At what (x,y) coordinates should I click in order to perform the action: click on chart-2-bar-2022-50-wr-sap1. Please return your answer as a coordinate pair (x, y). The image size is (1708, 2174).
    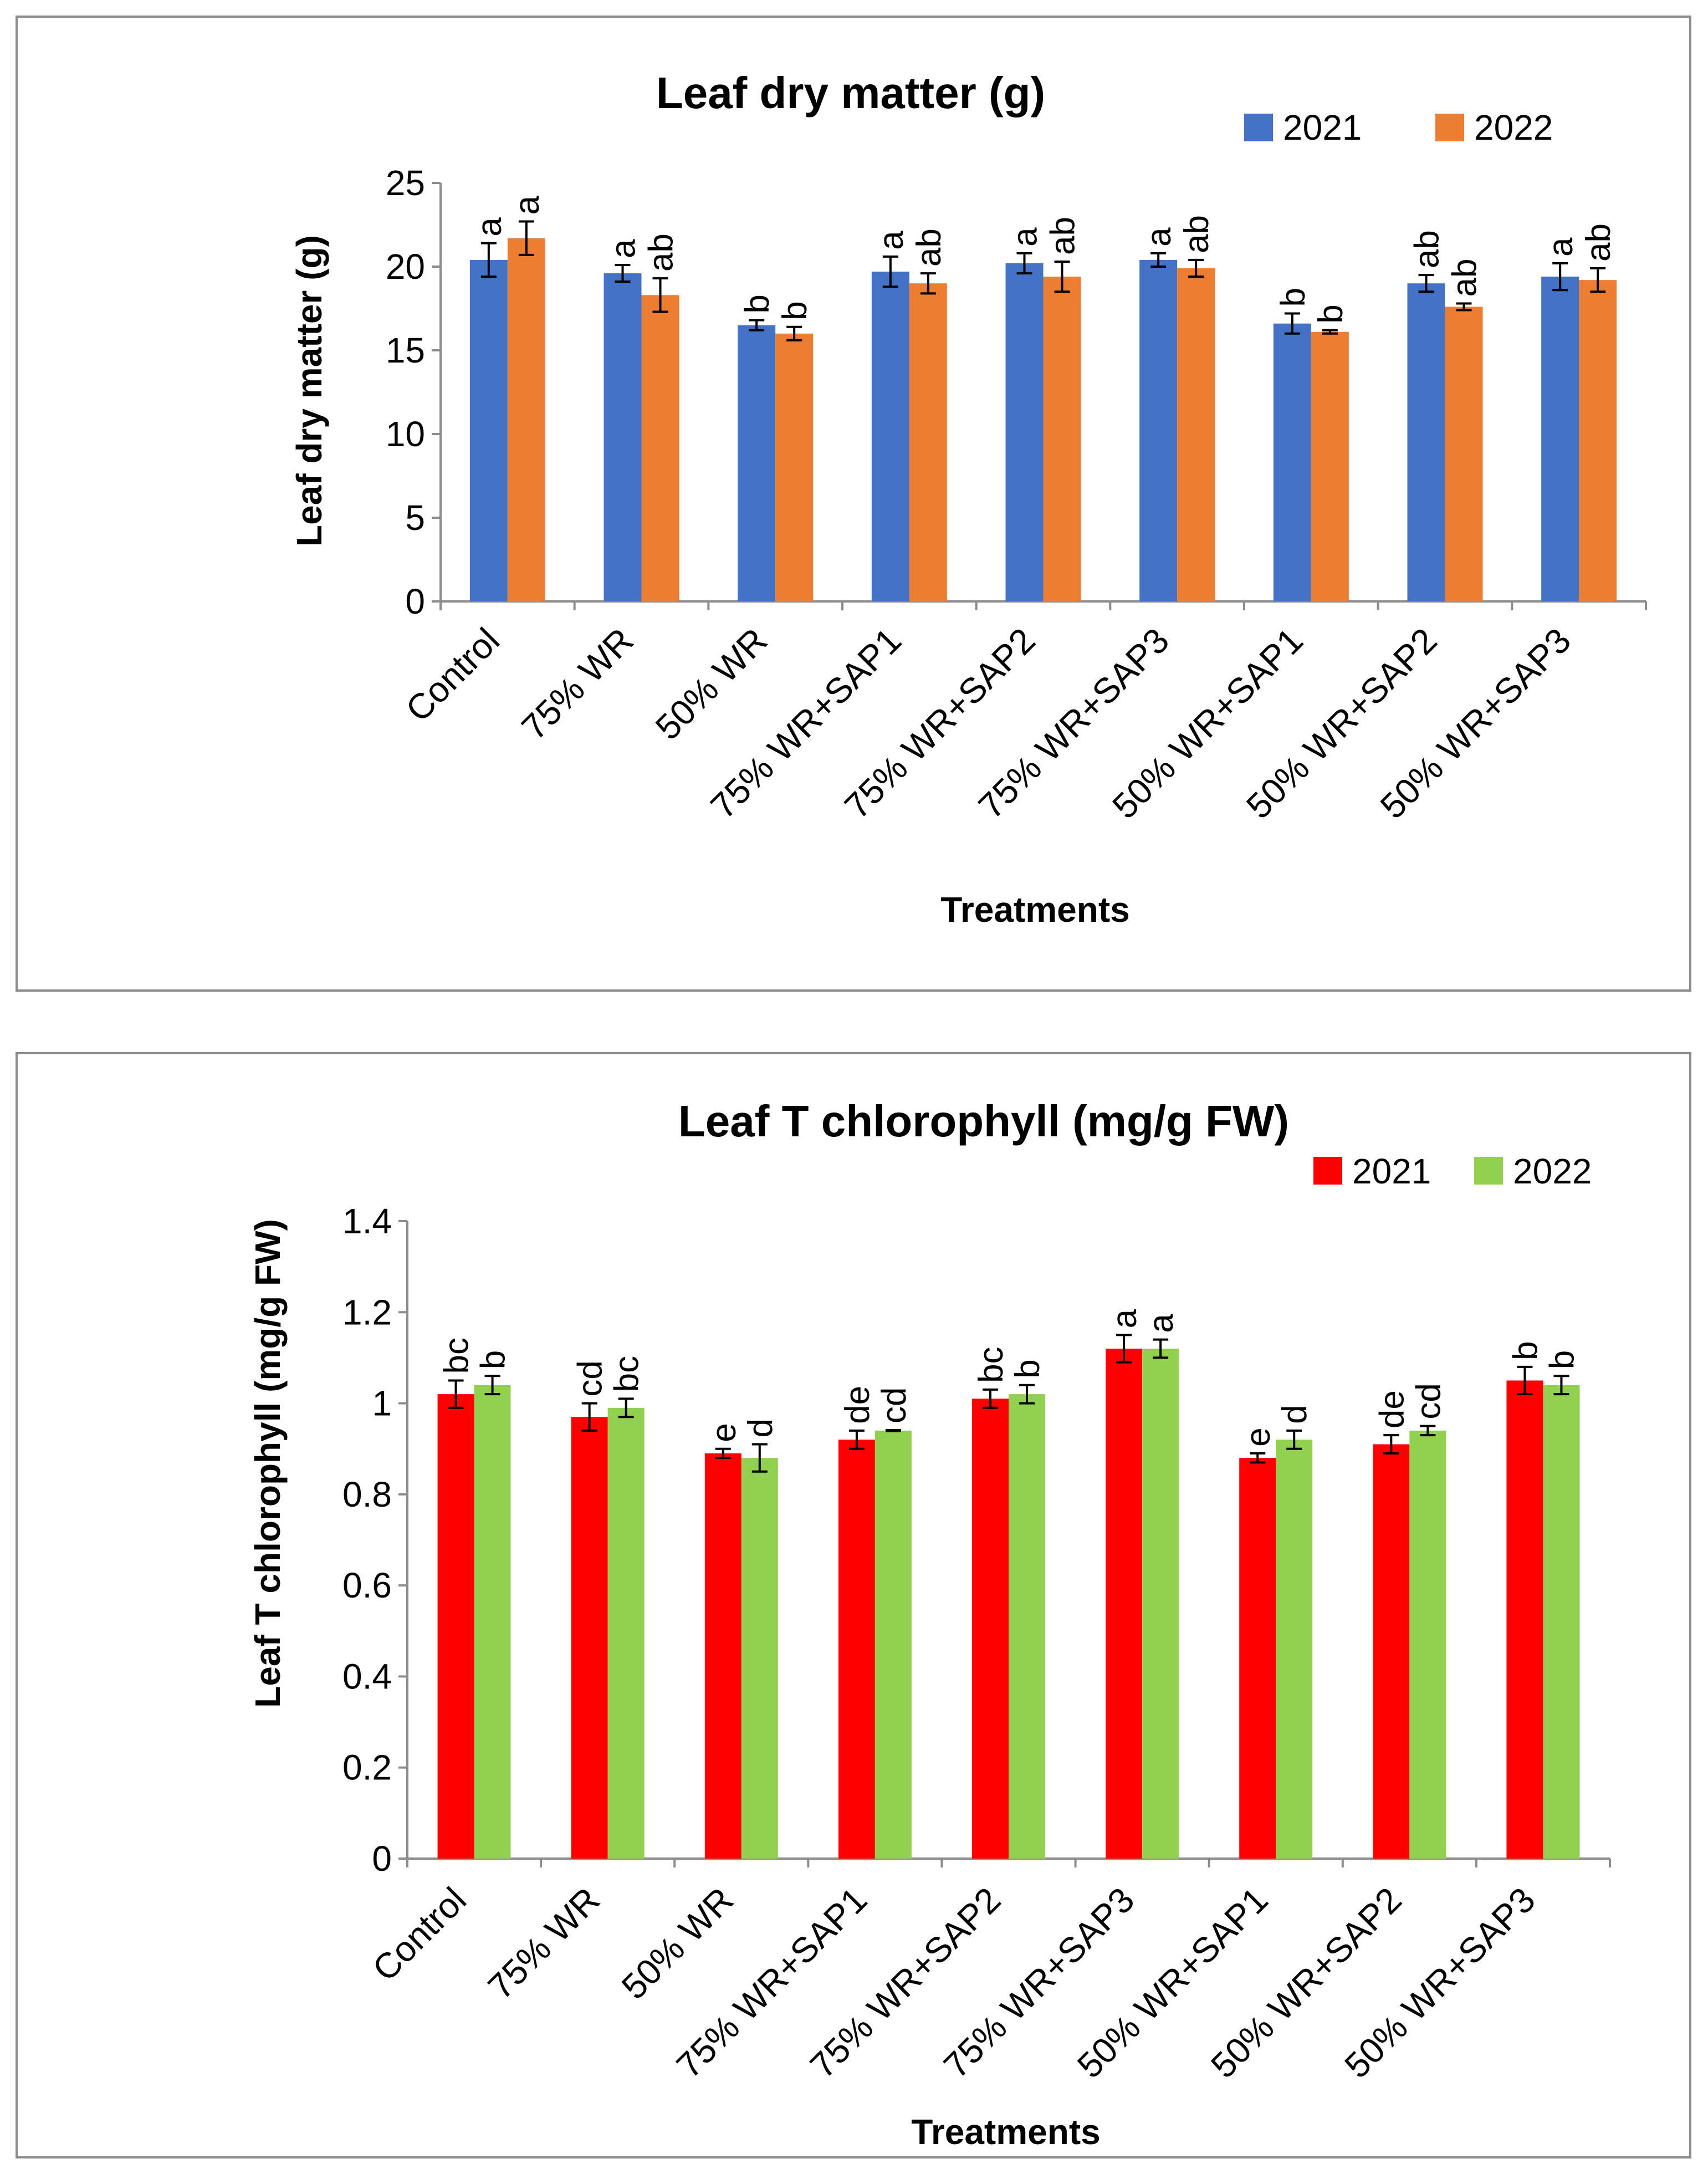
    Looking at the image, I should click on (1294, 1649).